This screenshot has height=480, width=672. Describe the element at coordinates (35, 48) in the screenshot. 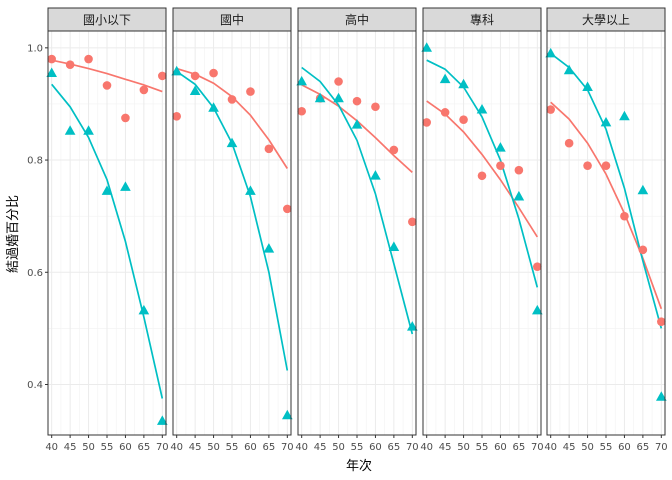

I see `y-tick-label: 1.0` at that location.